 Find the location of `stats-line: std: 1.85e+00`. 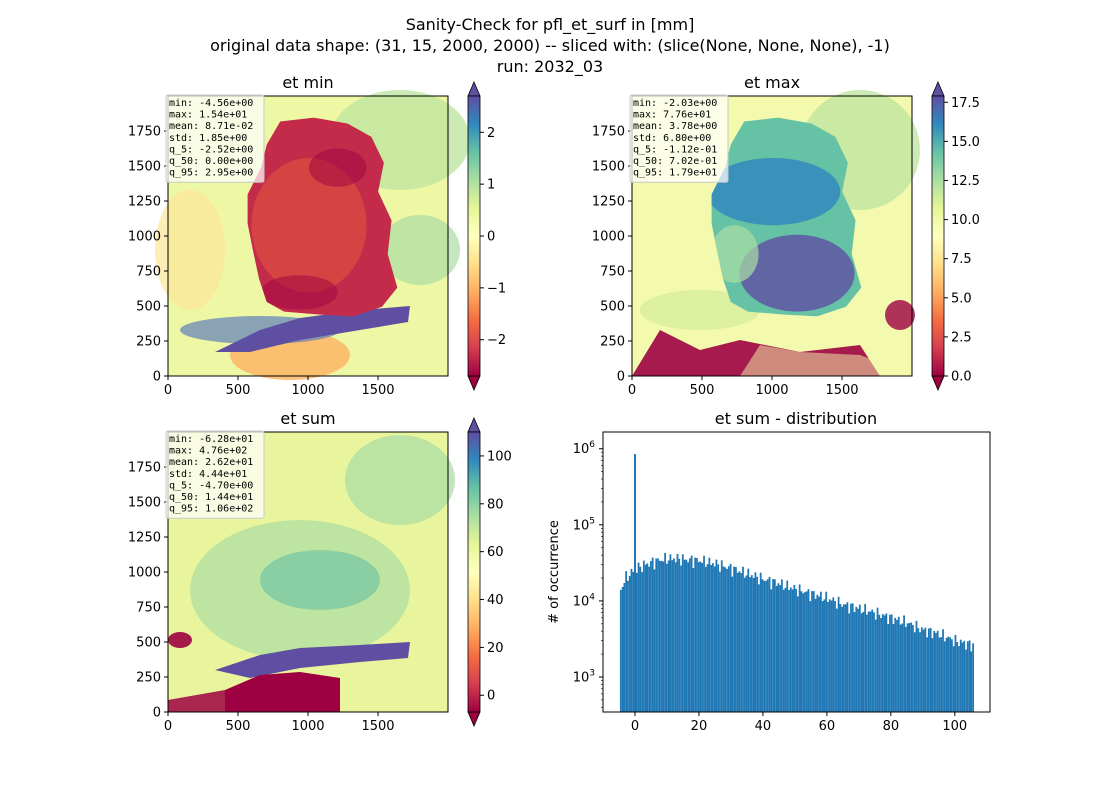

stats-line: std: 1.85e+00 is located at coordinates (208, 138).